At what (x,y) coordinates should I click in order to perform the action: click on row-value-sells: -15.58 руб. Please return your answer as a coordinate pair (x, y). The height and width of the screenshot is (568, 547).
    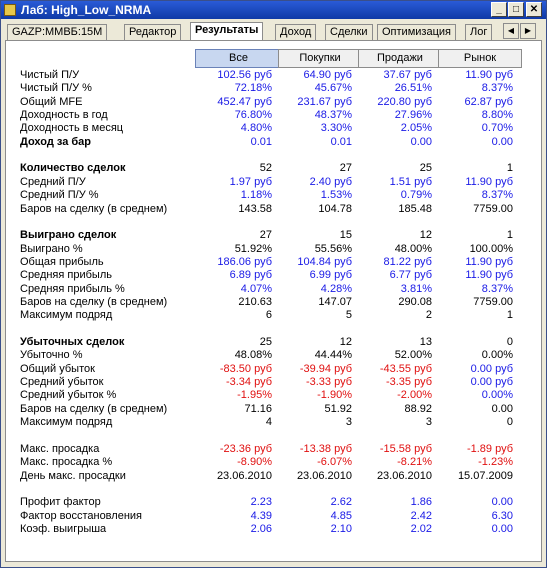
    Looking at the image, I should click on (405, 449).